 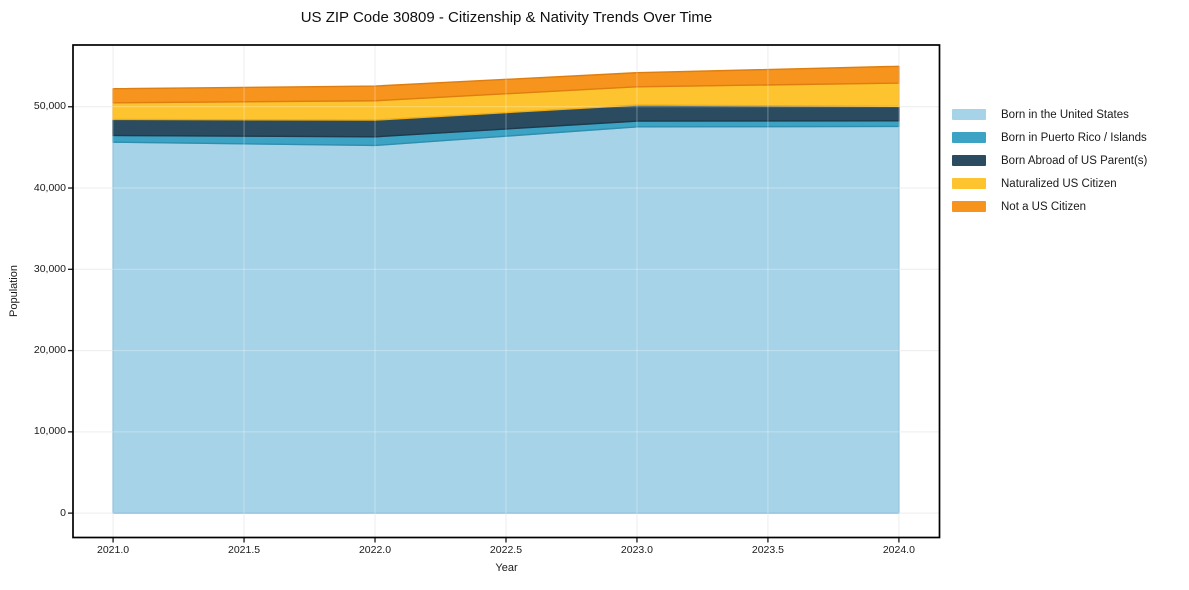 I want to click on legend-row: Born Abroad of US Parent(s), so click(x=1049, y=160).